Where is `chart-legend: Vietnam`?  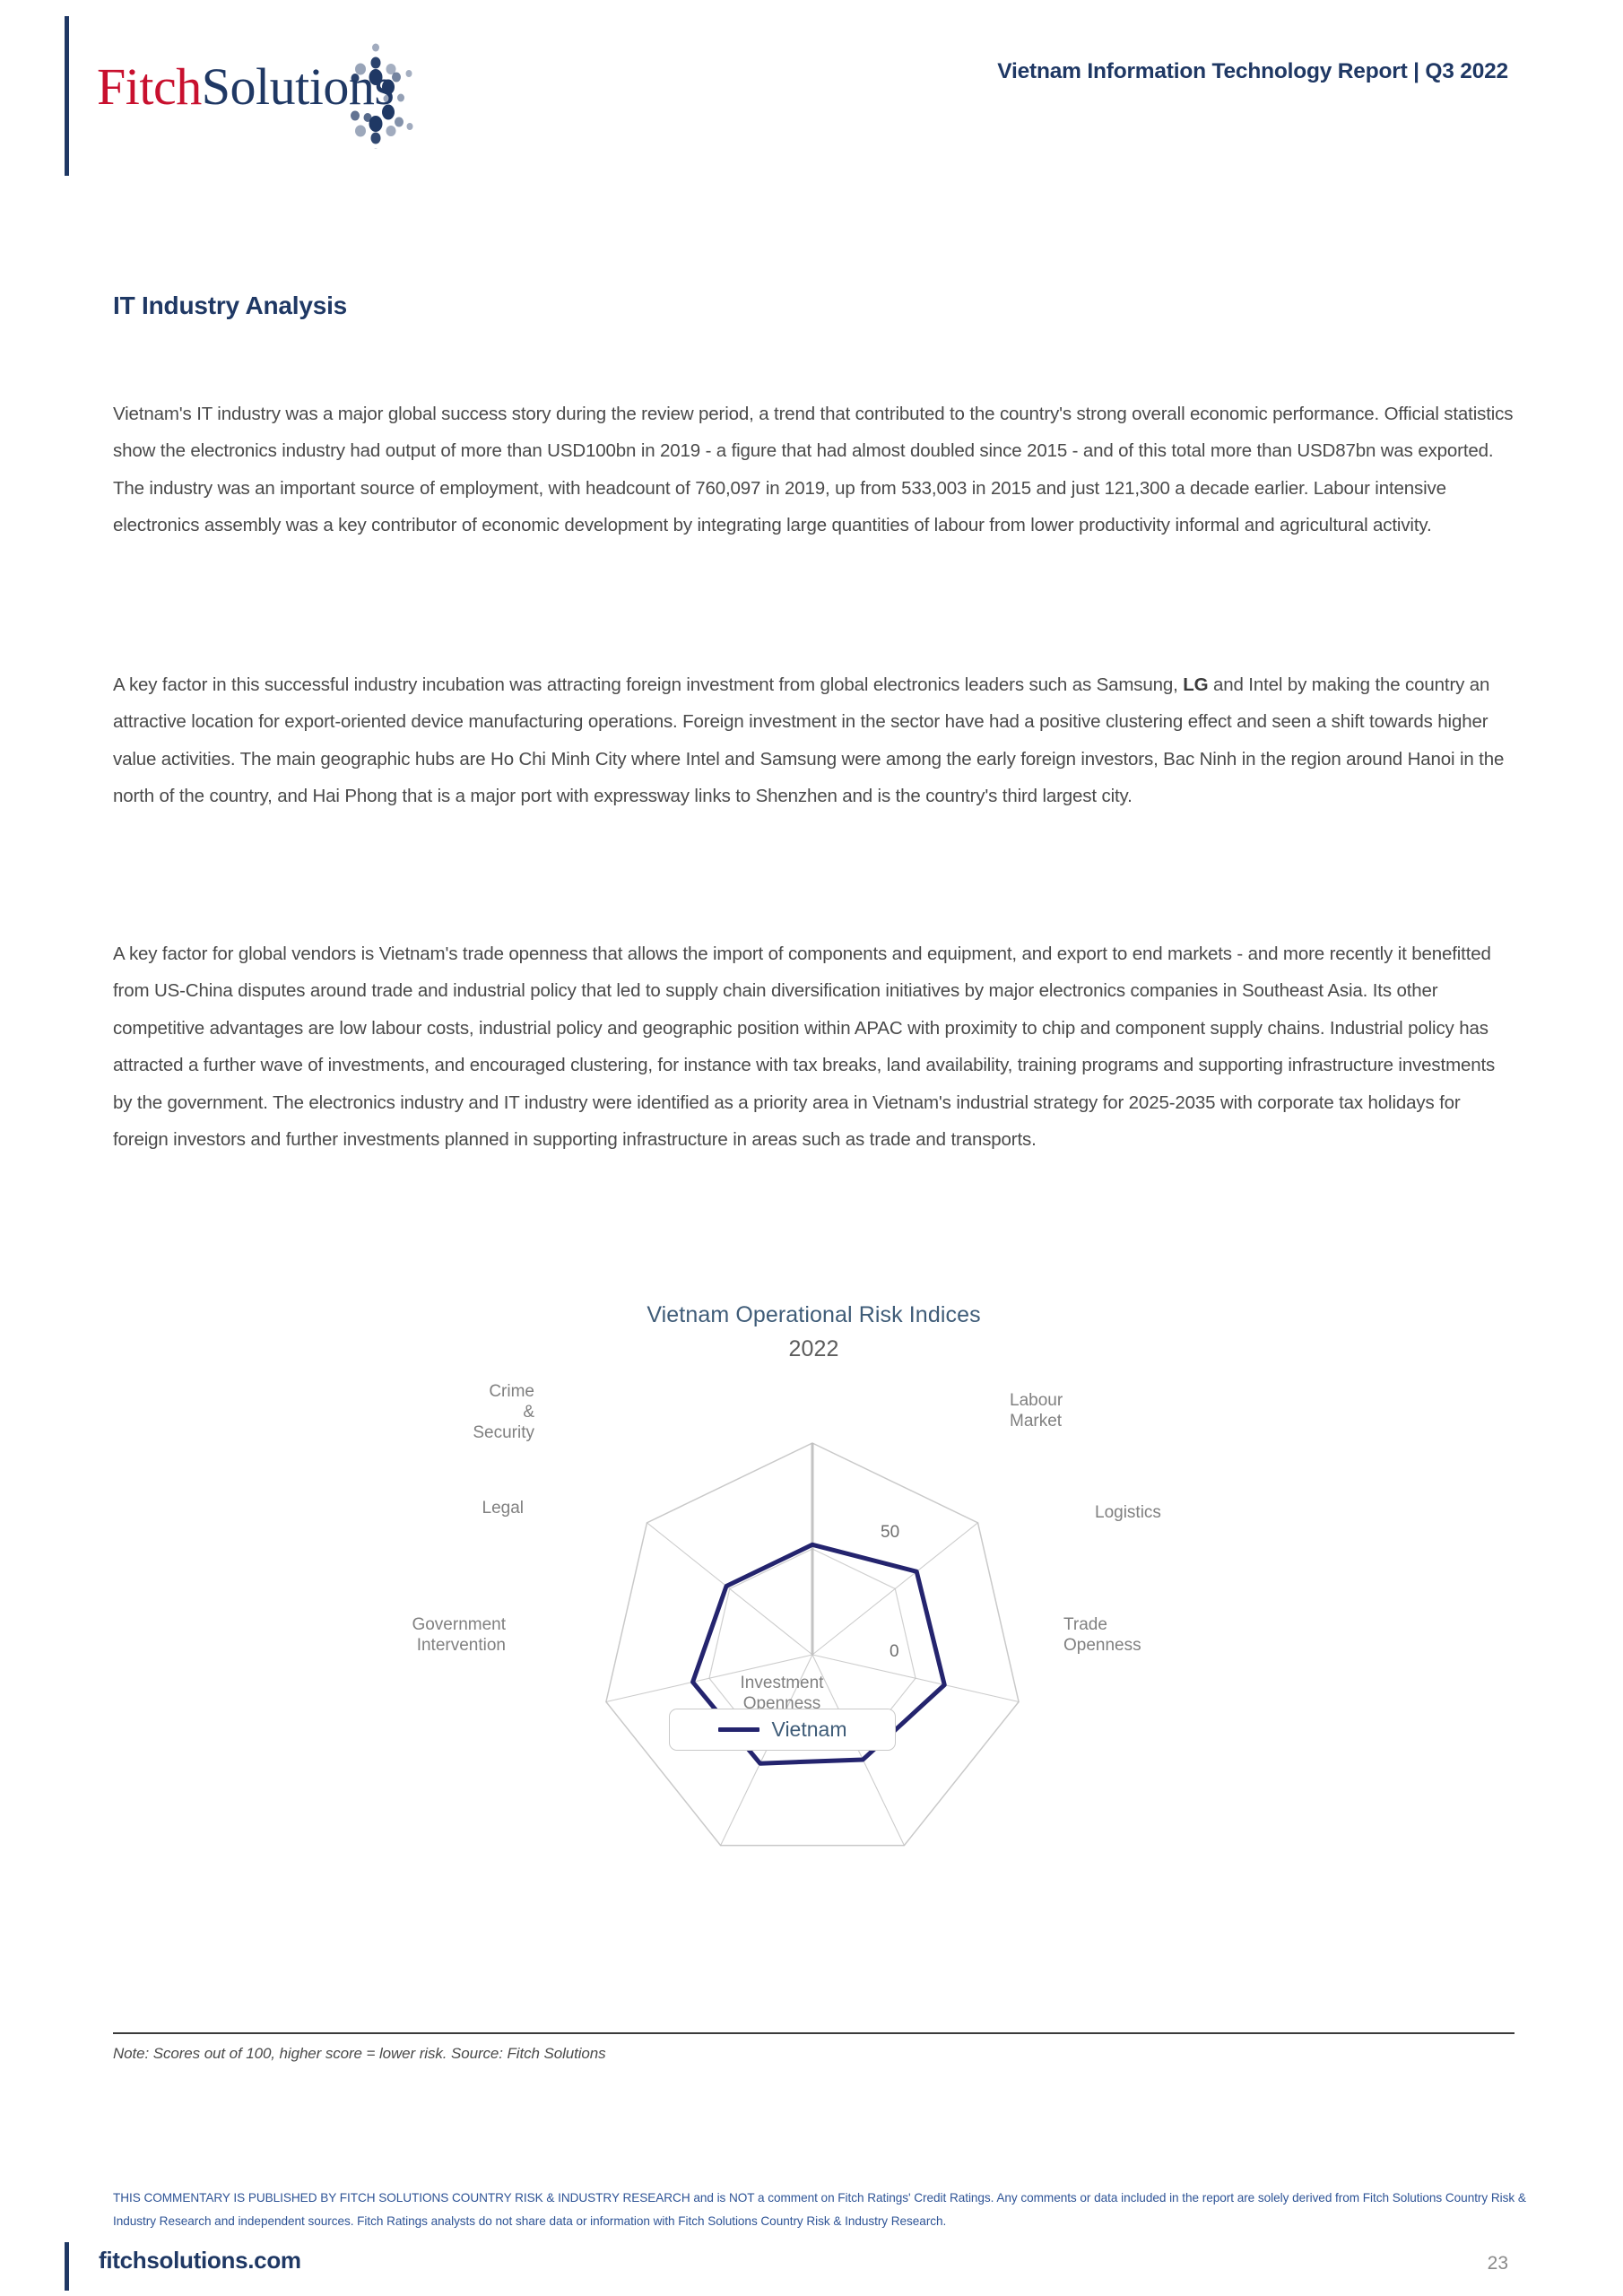 chart-legend: Vietnam is located at coordinates (782, 1730).